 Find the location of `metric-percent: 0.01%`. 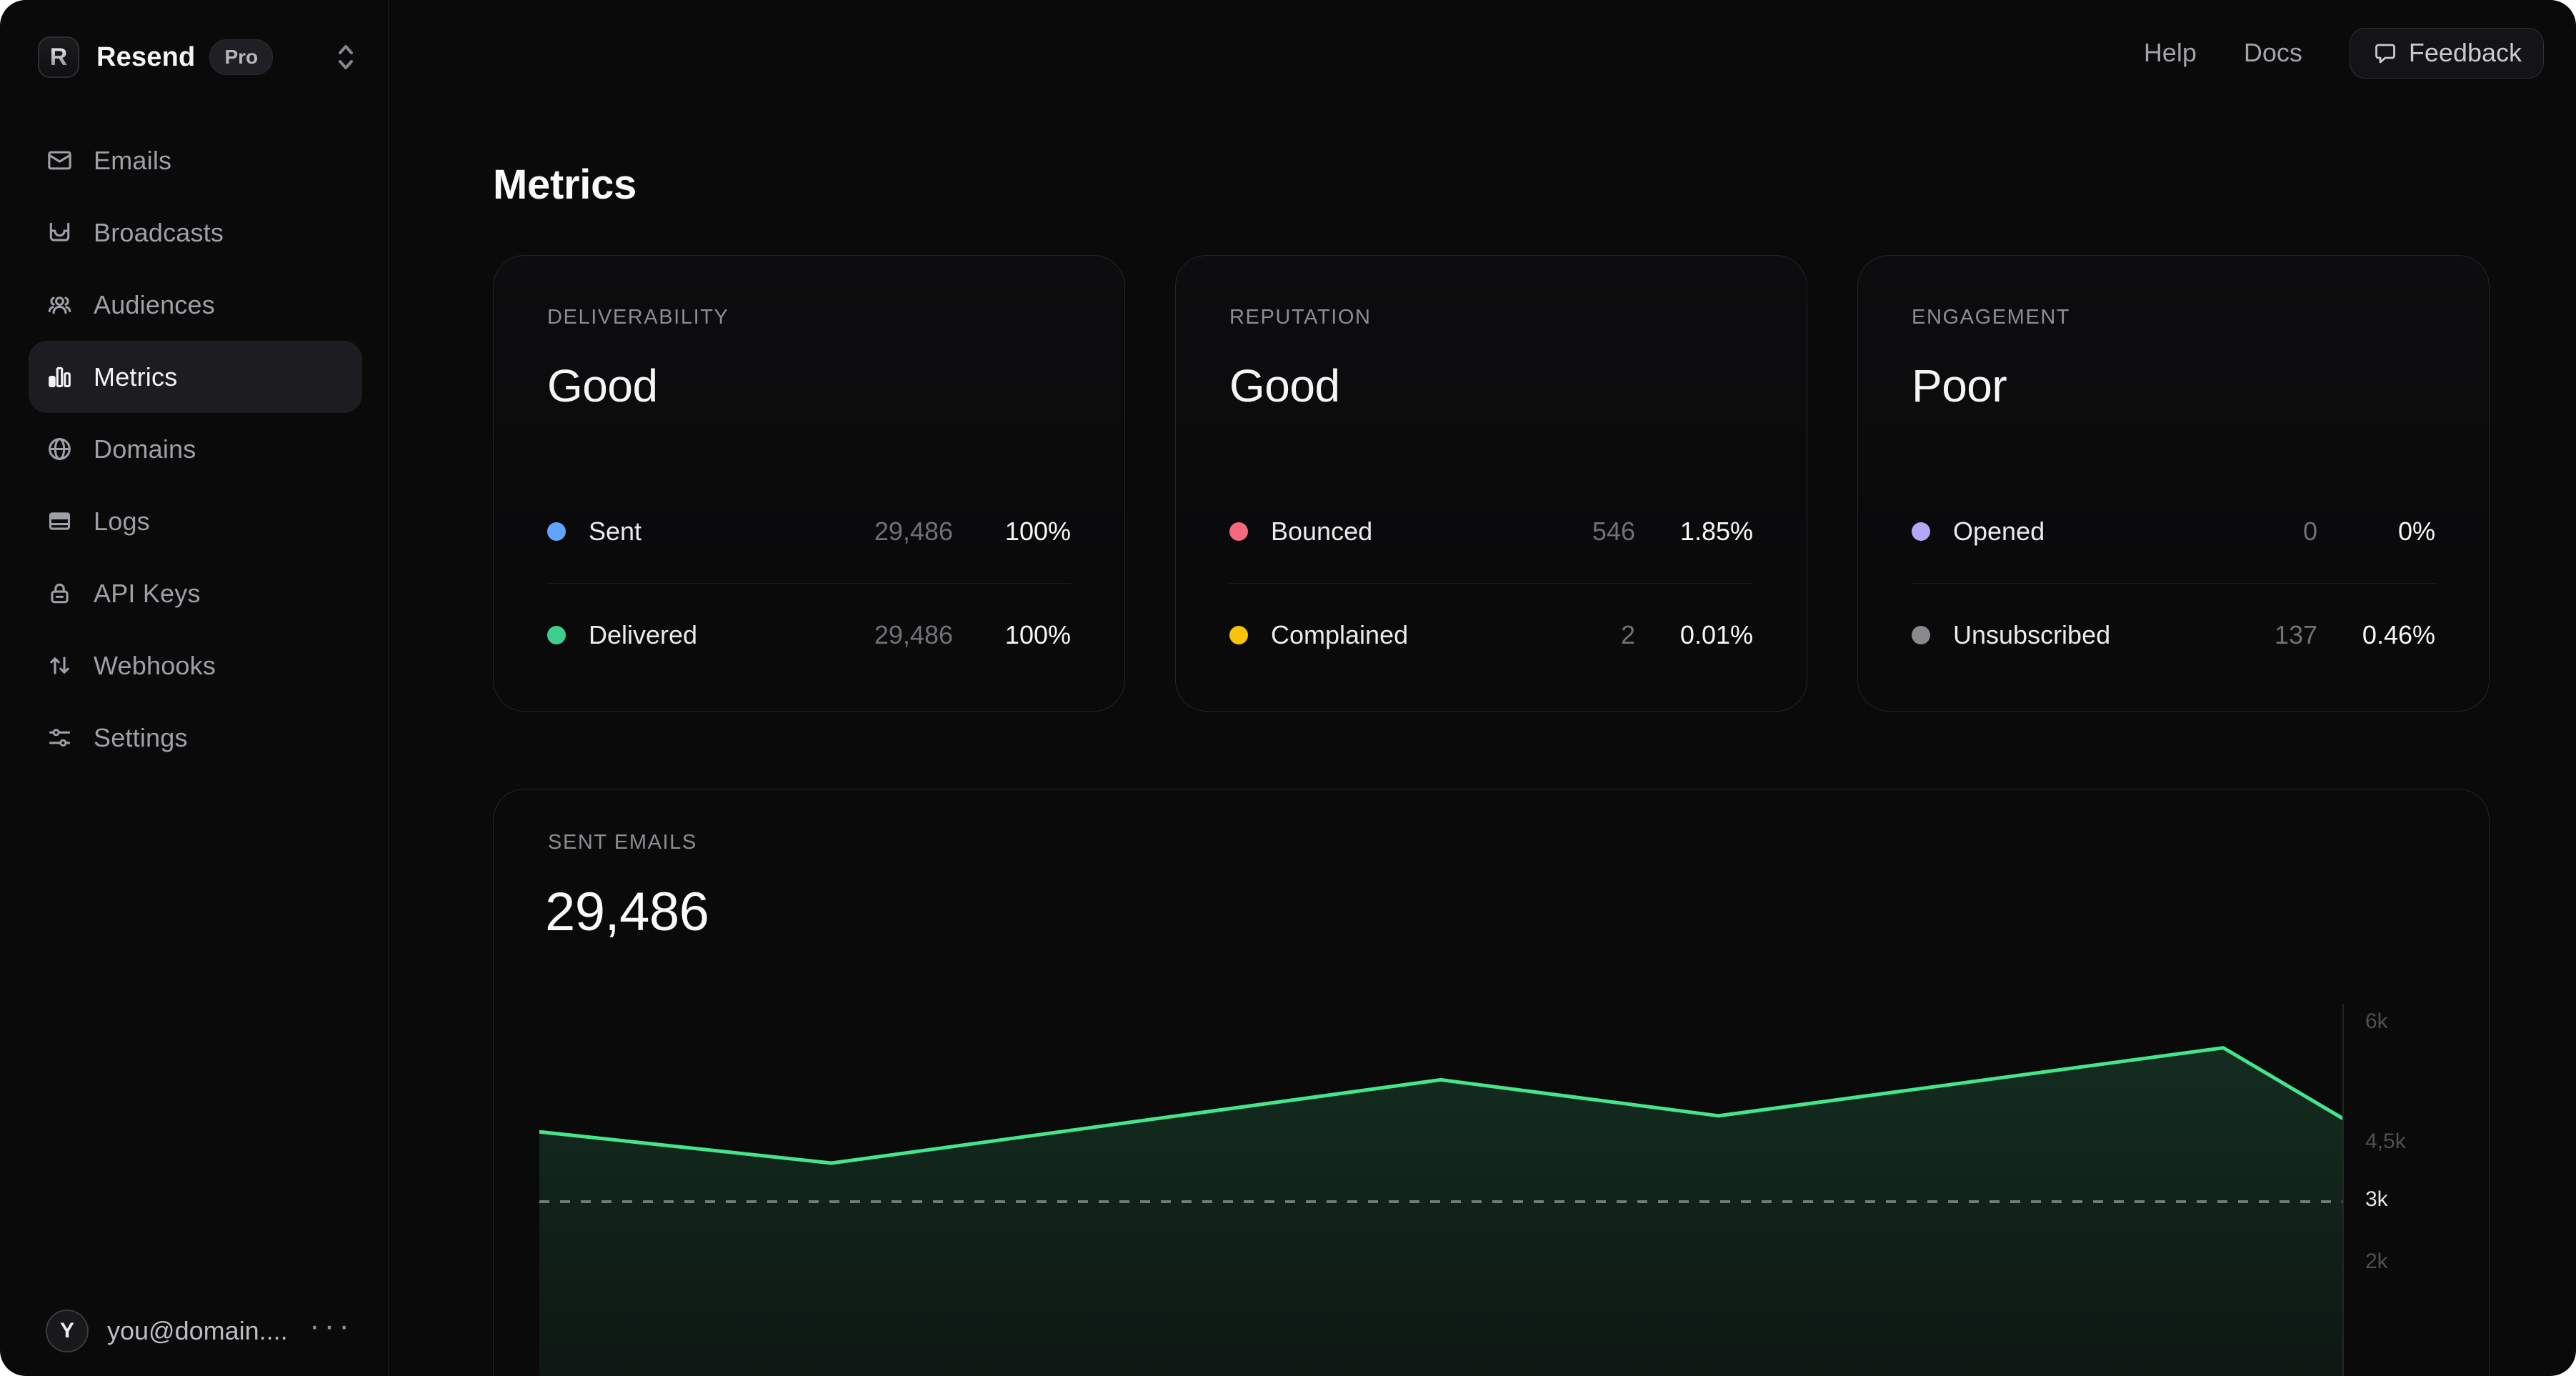

metric-percent: 0.01% is located at coordinates (1716, 634).